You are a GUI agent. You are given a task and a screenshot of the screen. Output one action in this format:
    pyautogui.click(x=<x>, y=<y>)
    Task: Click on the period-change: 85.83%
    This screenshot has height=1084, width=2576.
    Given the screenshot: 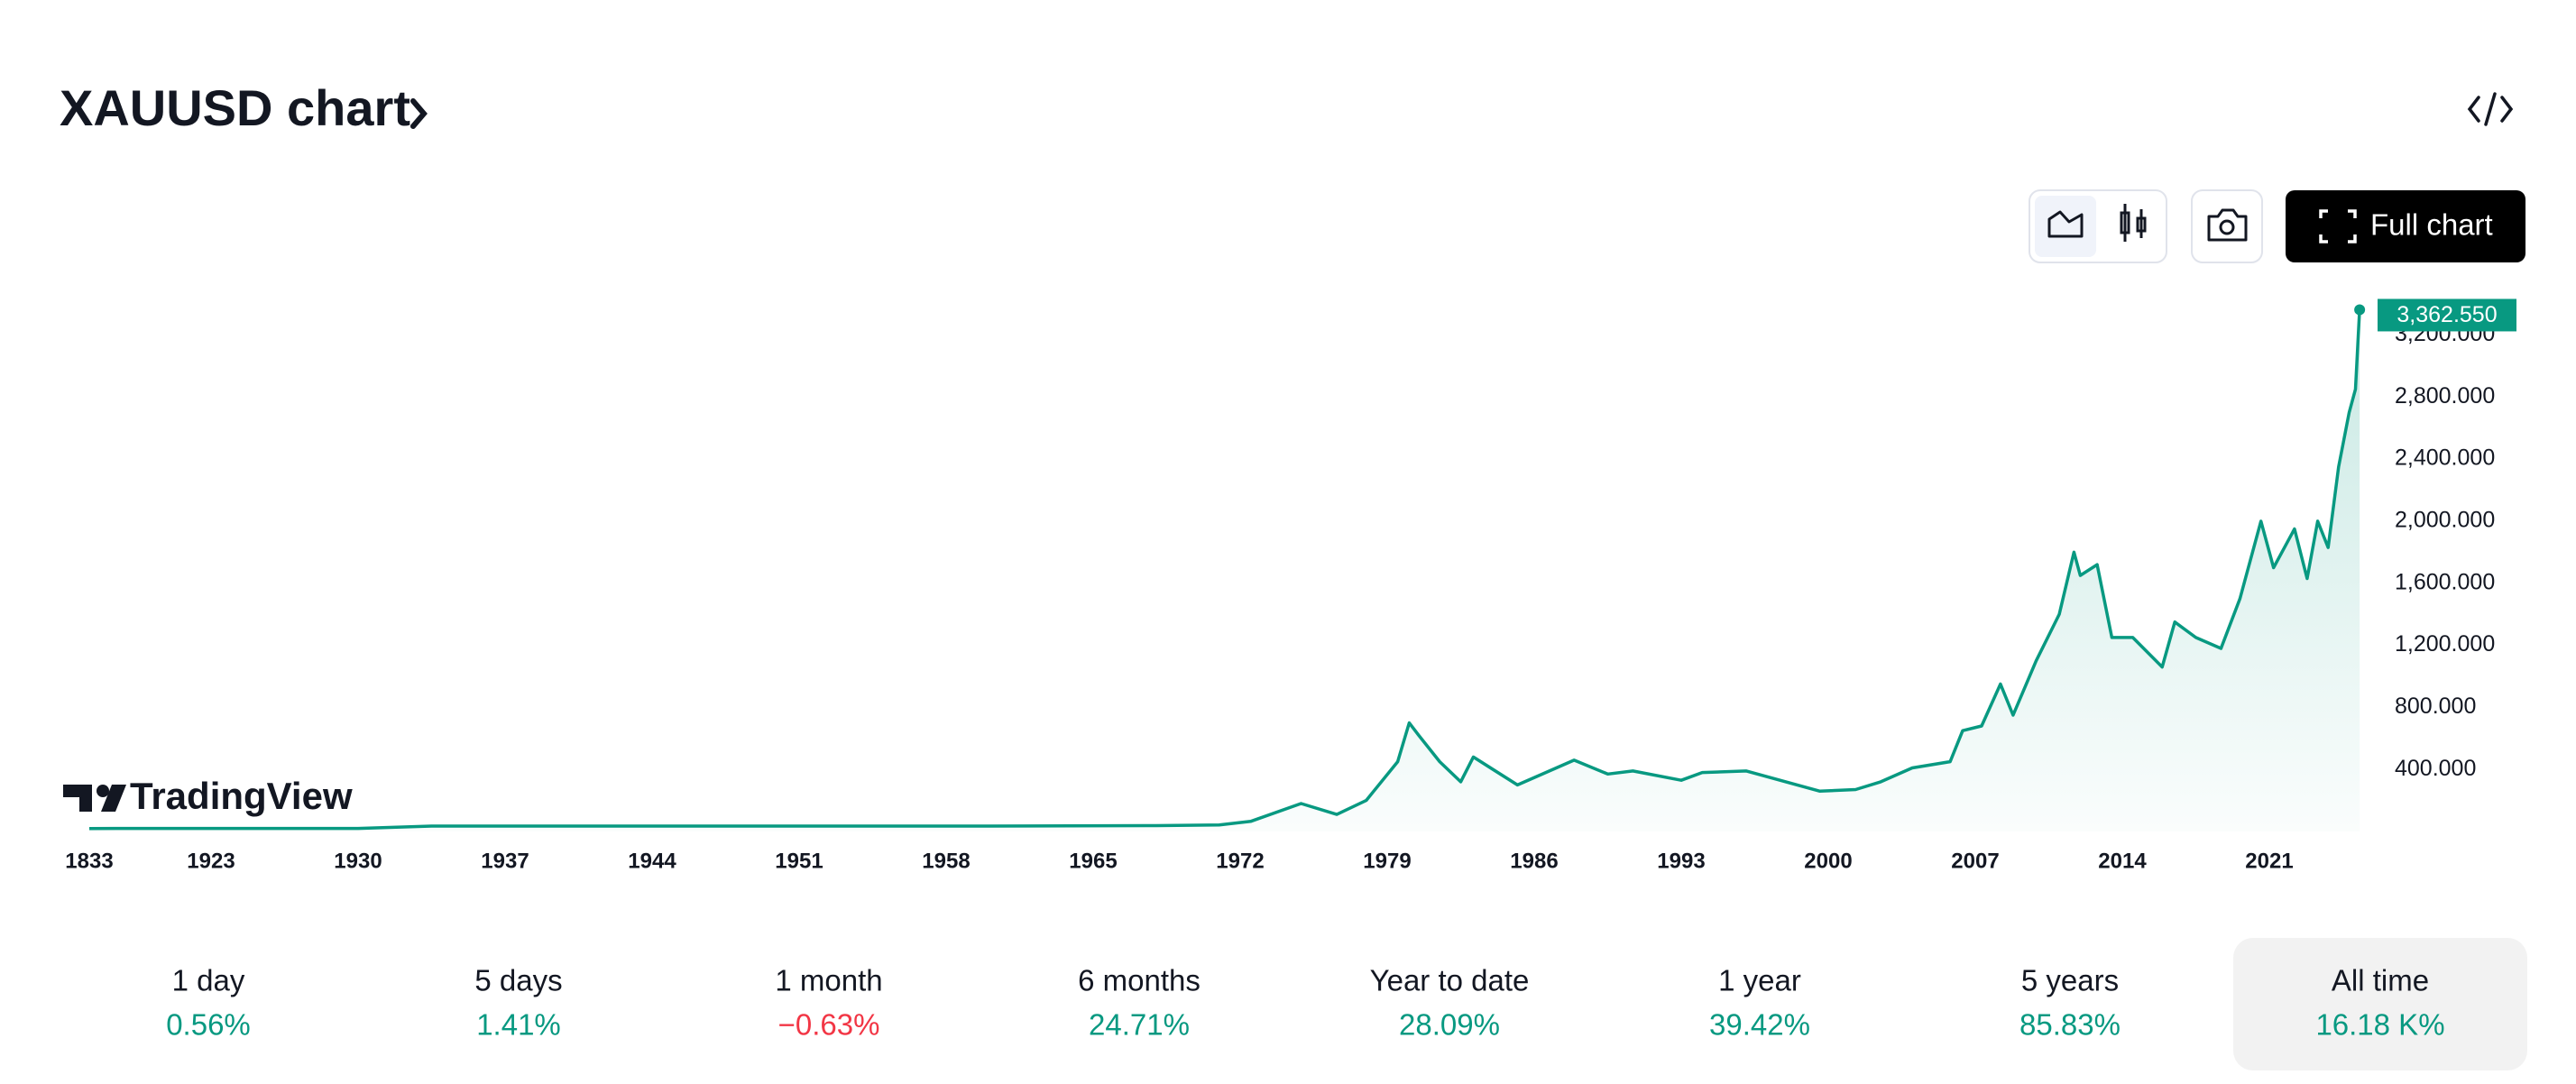 What is the action you would take?
    pyautogui.click(x=2070, y=1025)
    